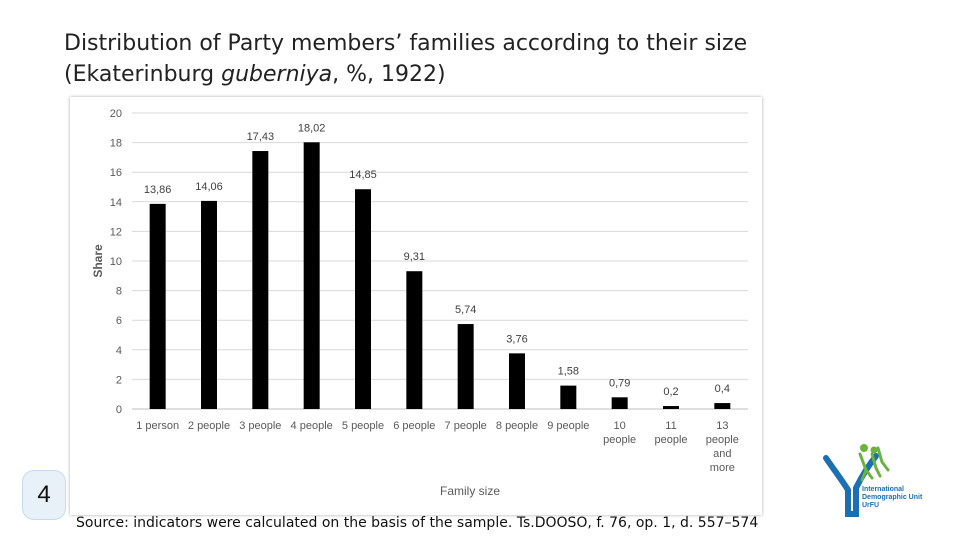  I want to click on x-tick-label: more, so click(722, 468).